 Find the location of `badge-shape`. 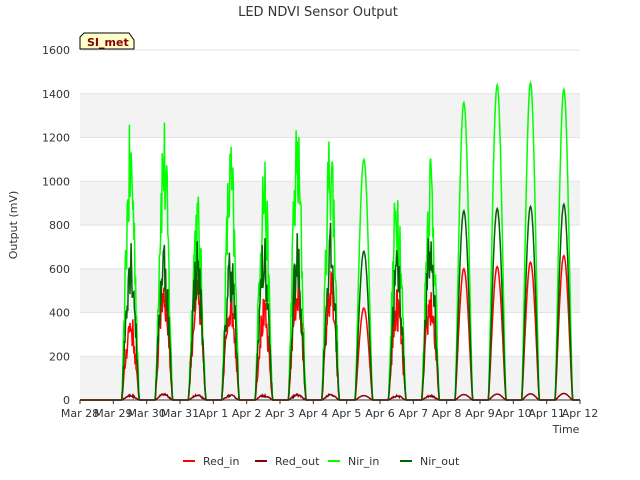

badge-shape is located at coordinates (107, 41).